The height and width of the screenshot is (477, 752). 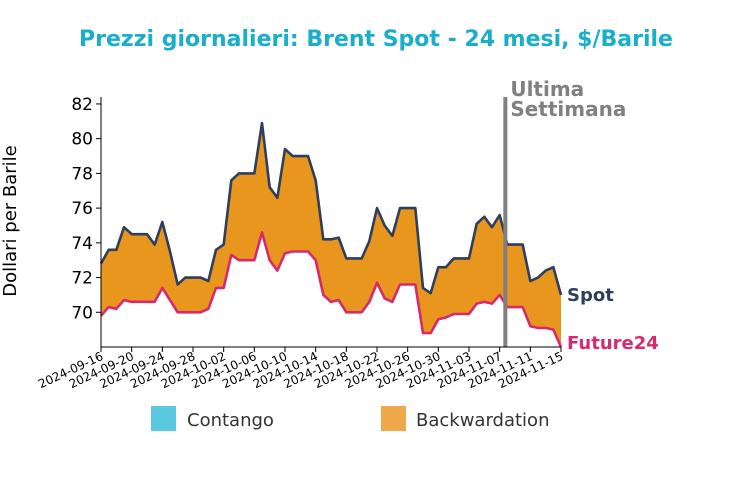 I want to click on annotation-line-2: Settimana, so click(x=568, y=109).